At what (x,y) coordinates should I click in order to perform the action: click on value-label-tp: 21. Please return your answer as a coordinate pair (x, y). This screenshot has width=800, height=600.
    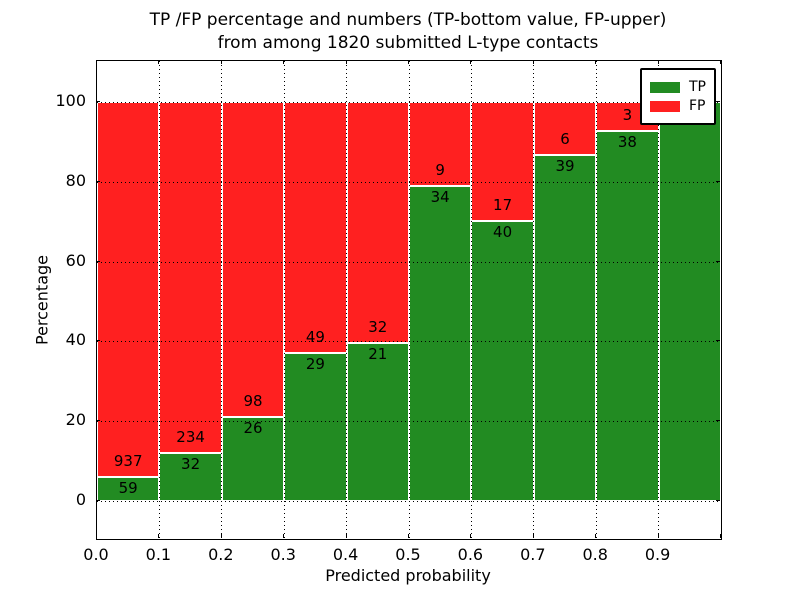
    Looking at the image, I should click on (378, 353).